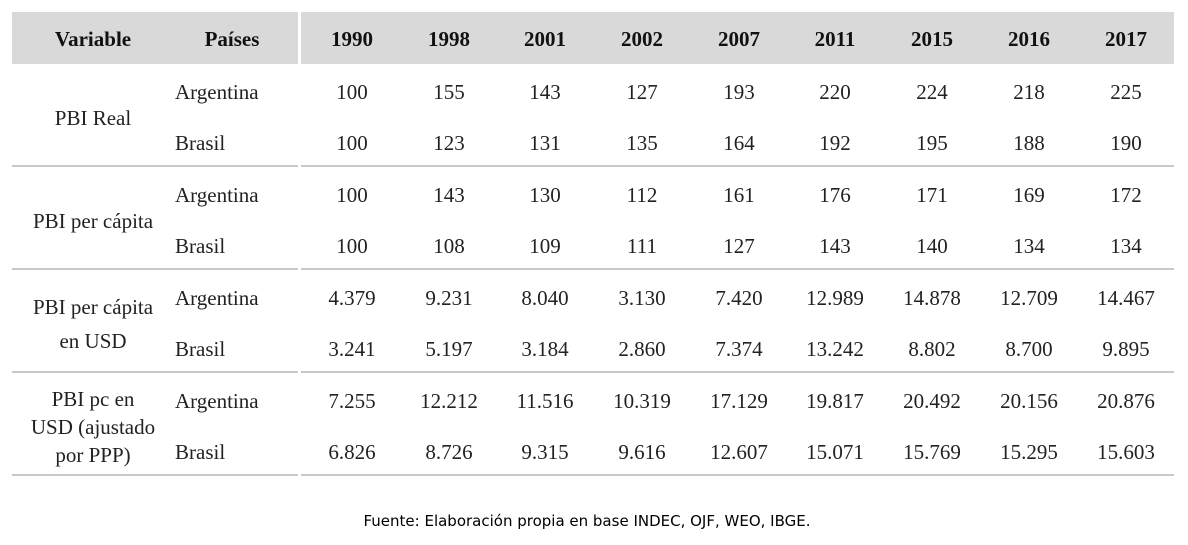 This screenshot has width=1188, height=545. What do you see at coordinates (352, 401) in the screenshot?
I see `table-cell-value: 7.255` at bounding box center [352, 401].